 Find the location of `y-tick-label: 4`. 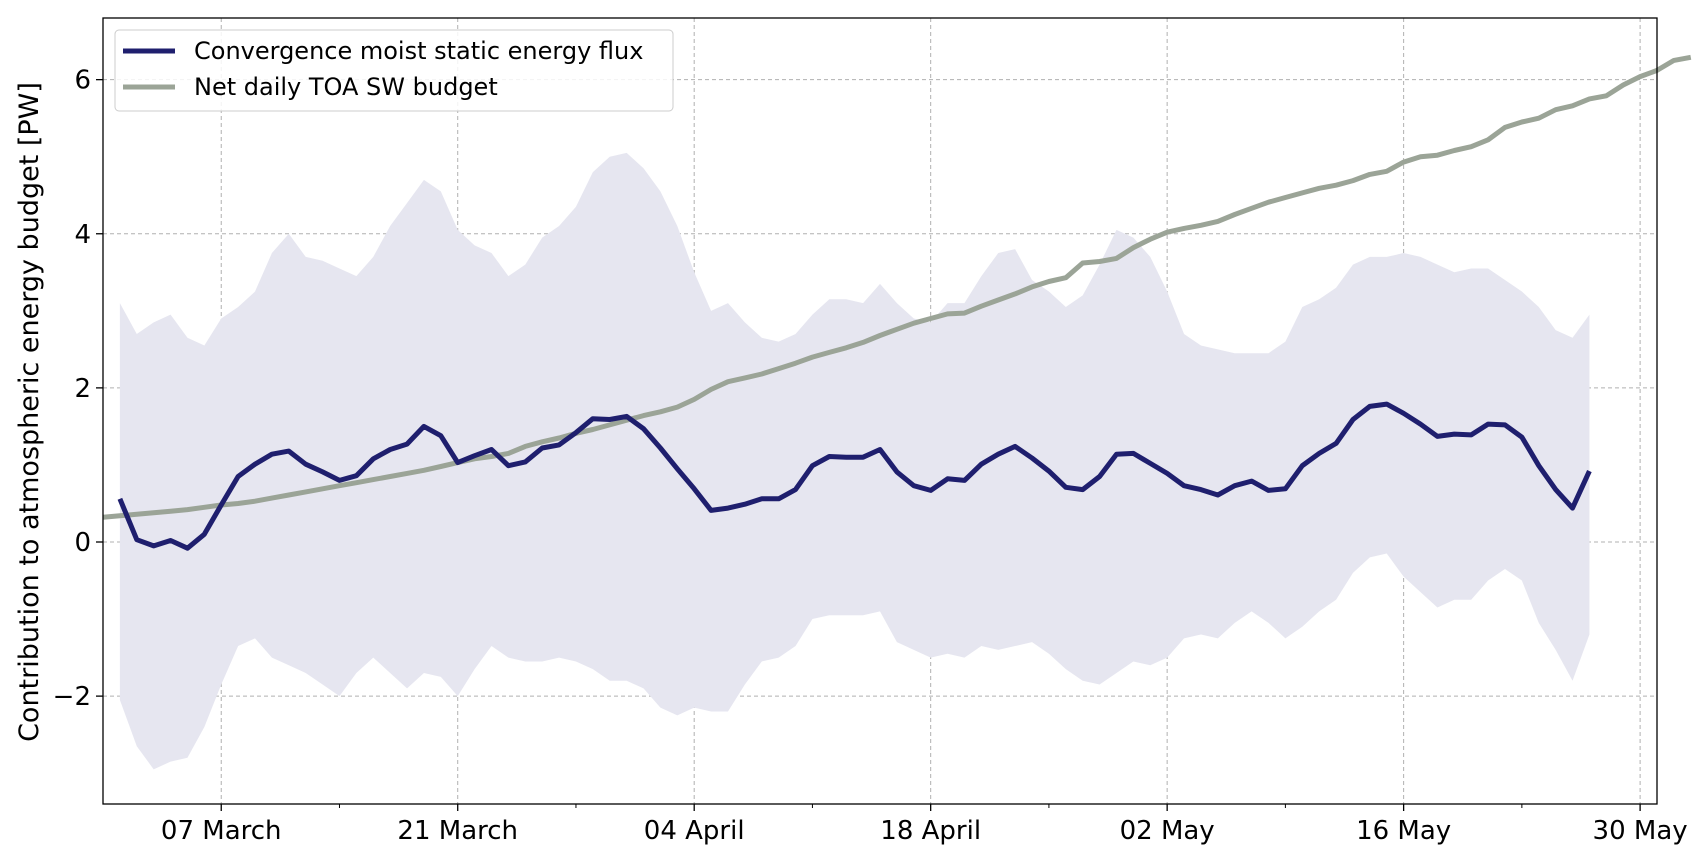

y-tick-label: 4 is located at coordinates (82, 235).